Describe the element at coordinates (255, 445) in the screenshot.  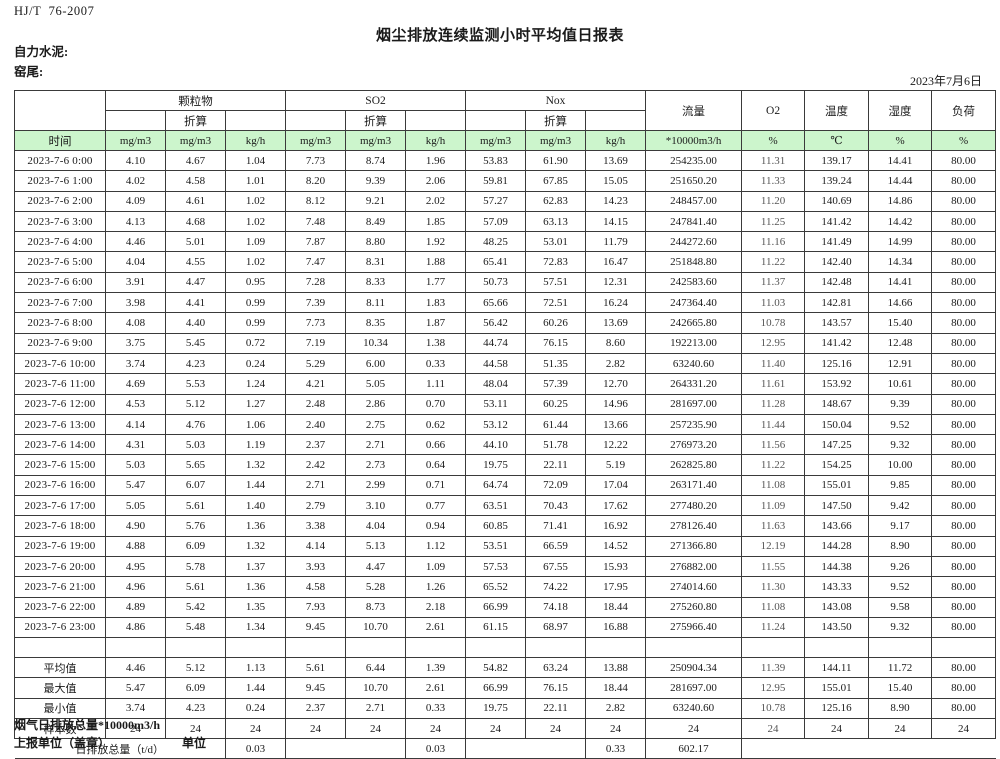
I see `cell-pm-rate: 1.19` at that location.